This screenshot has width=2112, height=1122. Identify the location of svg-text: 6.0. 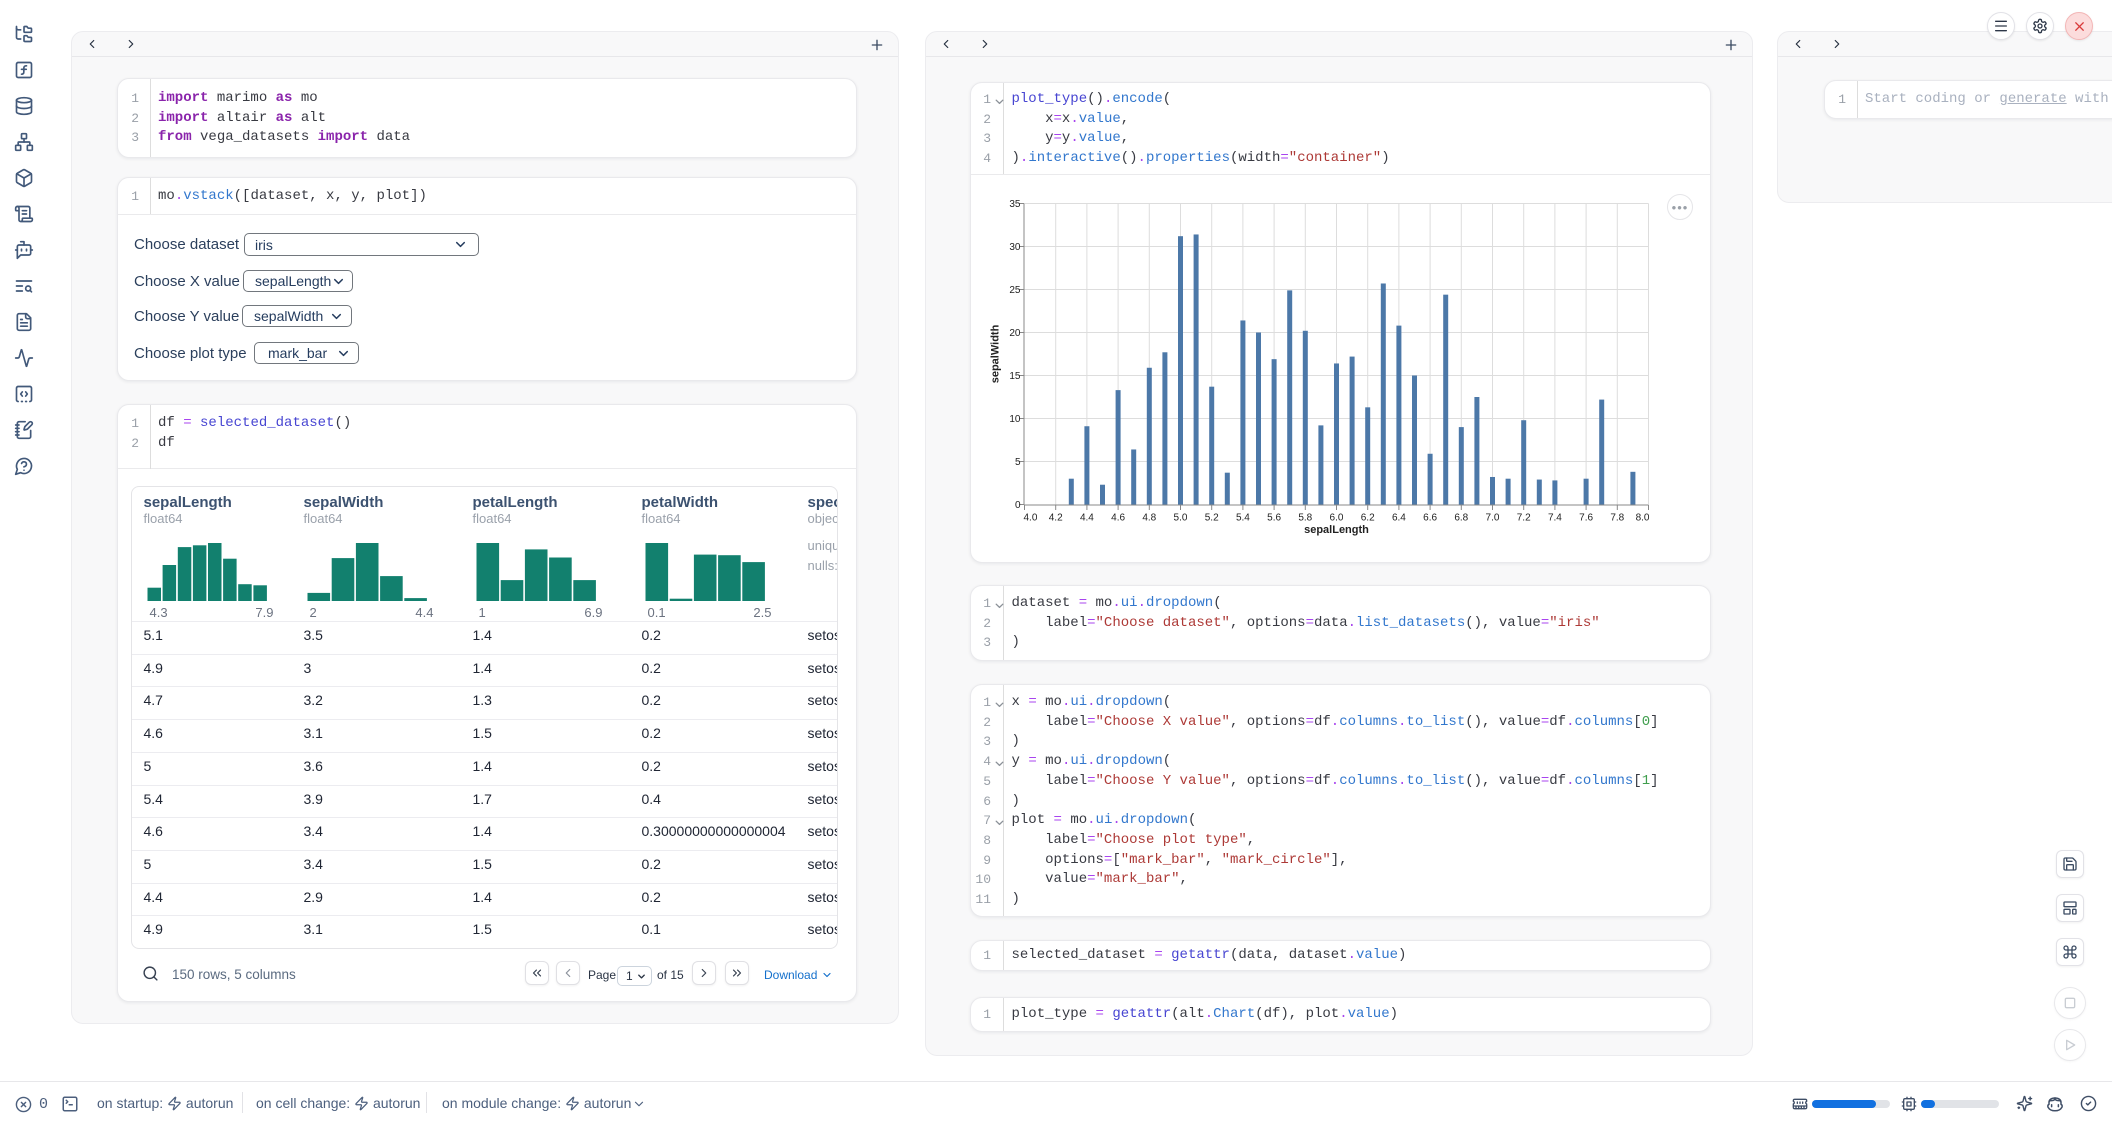
(1337, 518).